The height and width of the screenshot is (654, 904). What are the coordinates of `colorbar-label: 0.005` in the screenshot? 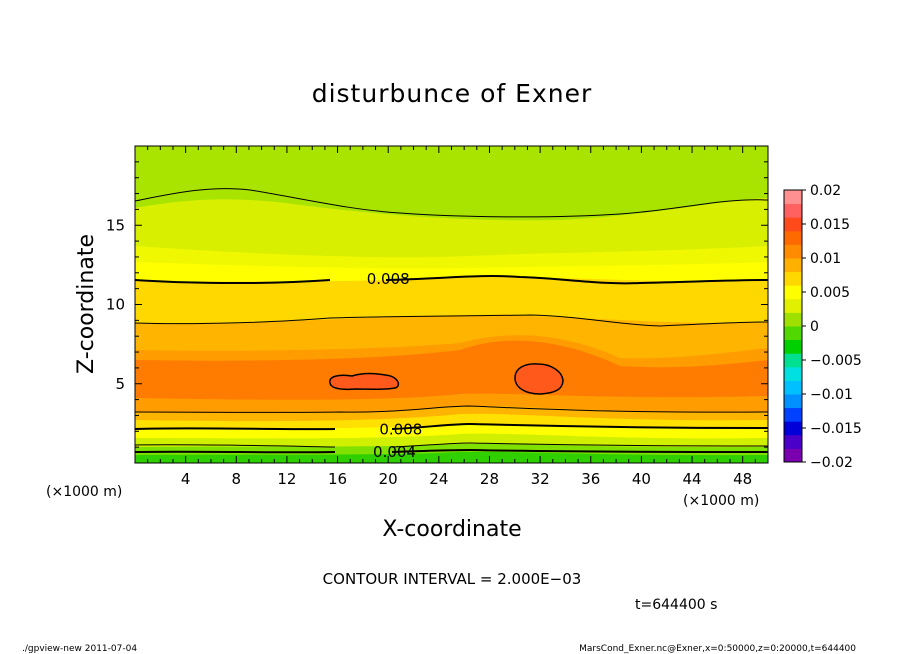 It's located at (830, 293).